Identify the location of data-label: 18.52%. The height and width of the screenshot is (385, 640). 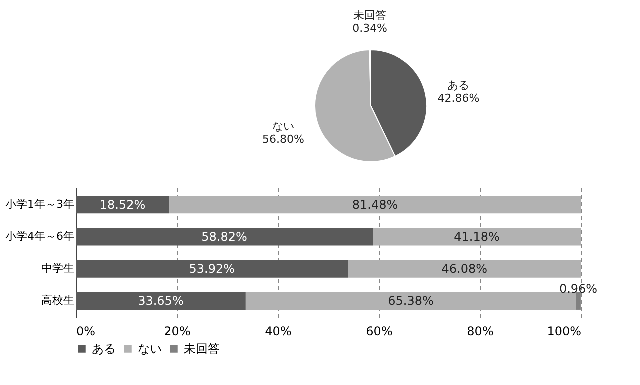
(123, 205).